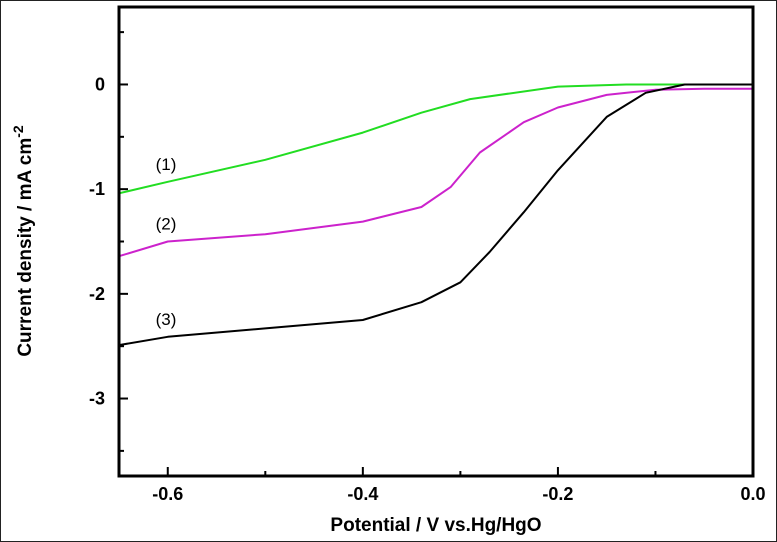 Image resolution: width=777 pixels, height=542 pixels. Describe the element at coordinates (752, 494) in the screenshot. I see `x-tick-label: 0.0` at that location.